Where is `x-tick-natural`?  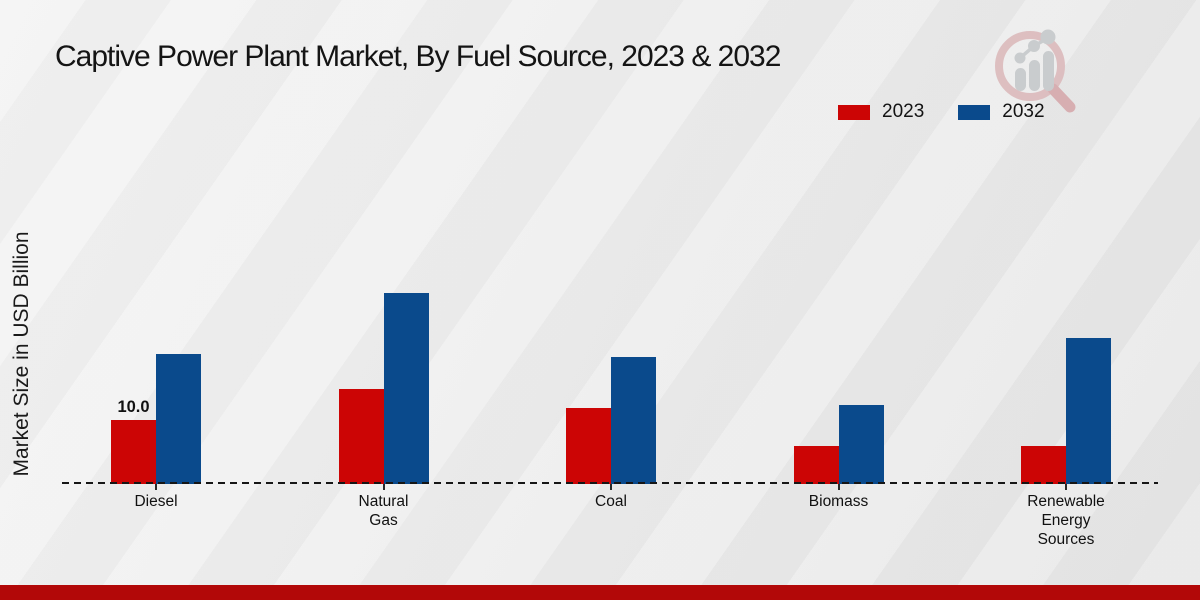
x-tick-natural is located at coordinates (383, 487).